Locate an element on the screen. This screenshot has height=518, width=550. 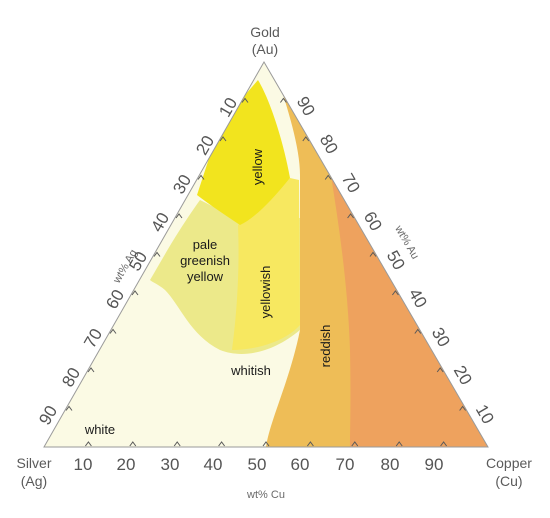
cu-tick-label: 50 is located at coordinates (257, 464).